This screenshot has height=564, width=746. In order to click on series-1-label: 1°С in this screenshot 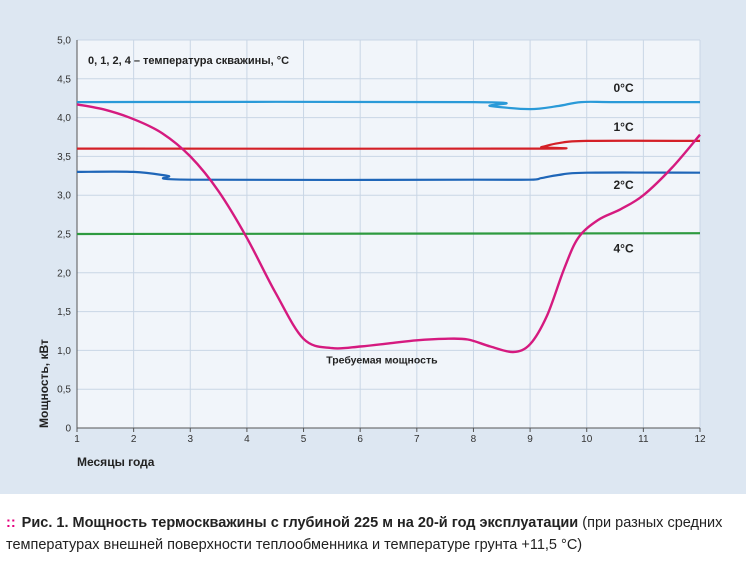, I will do `click(623, 127)`.